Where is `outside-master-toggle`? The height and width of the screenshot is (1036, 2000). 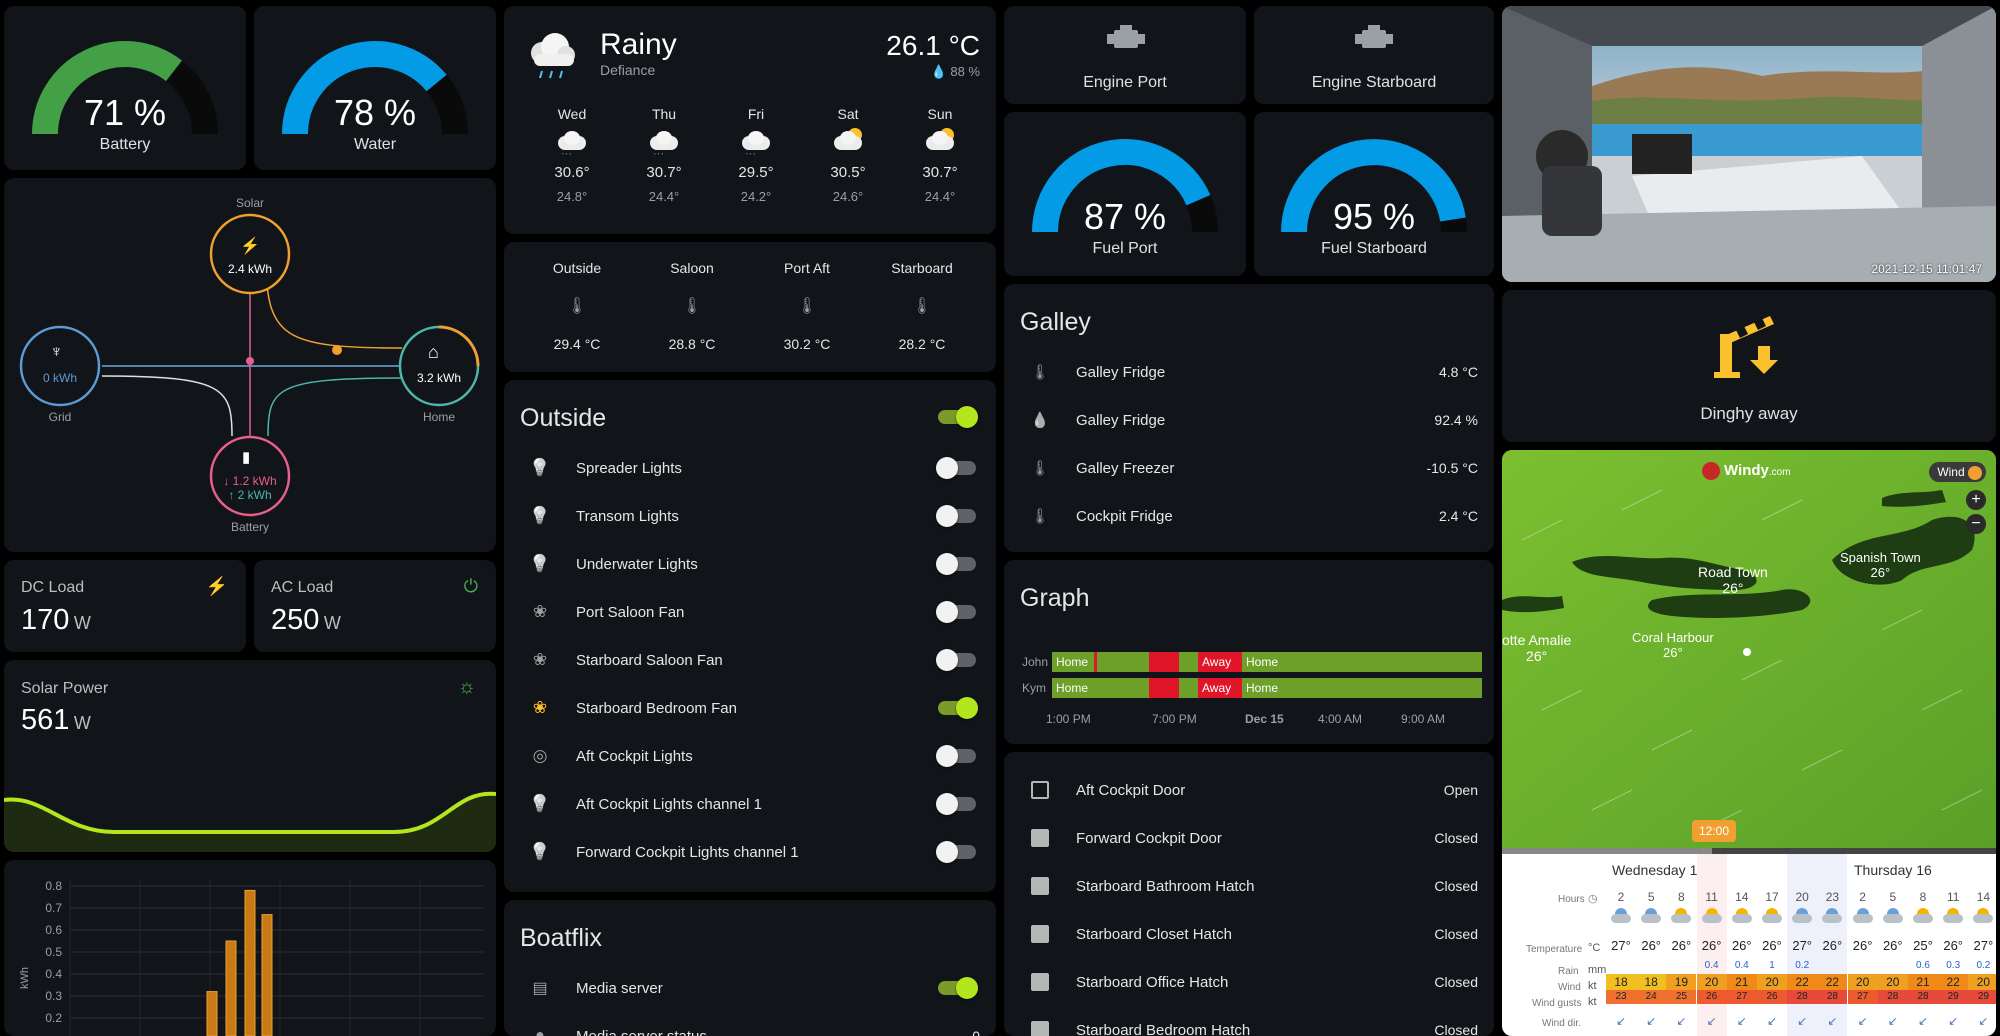 outside-master-toggle is located at coordinates (958, 417).